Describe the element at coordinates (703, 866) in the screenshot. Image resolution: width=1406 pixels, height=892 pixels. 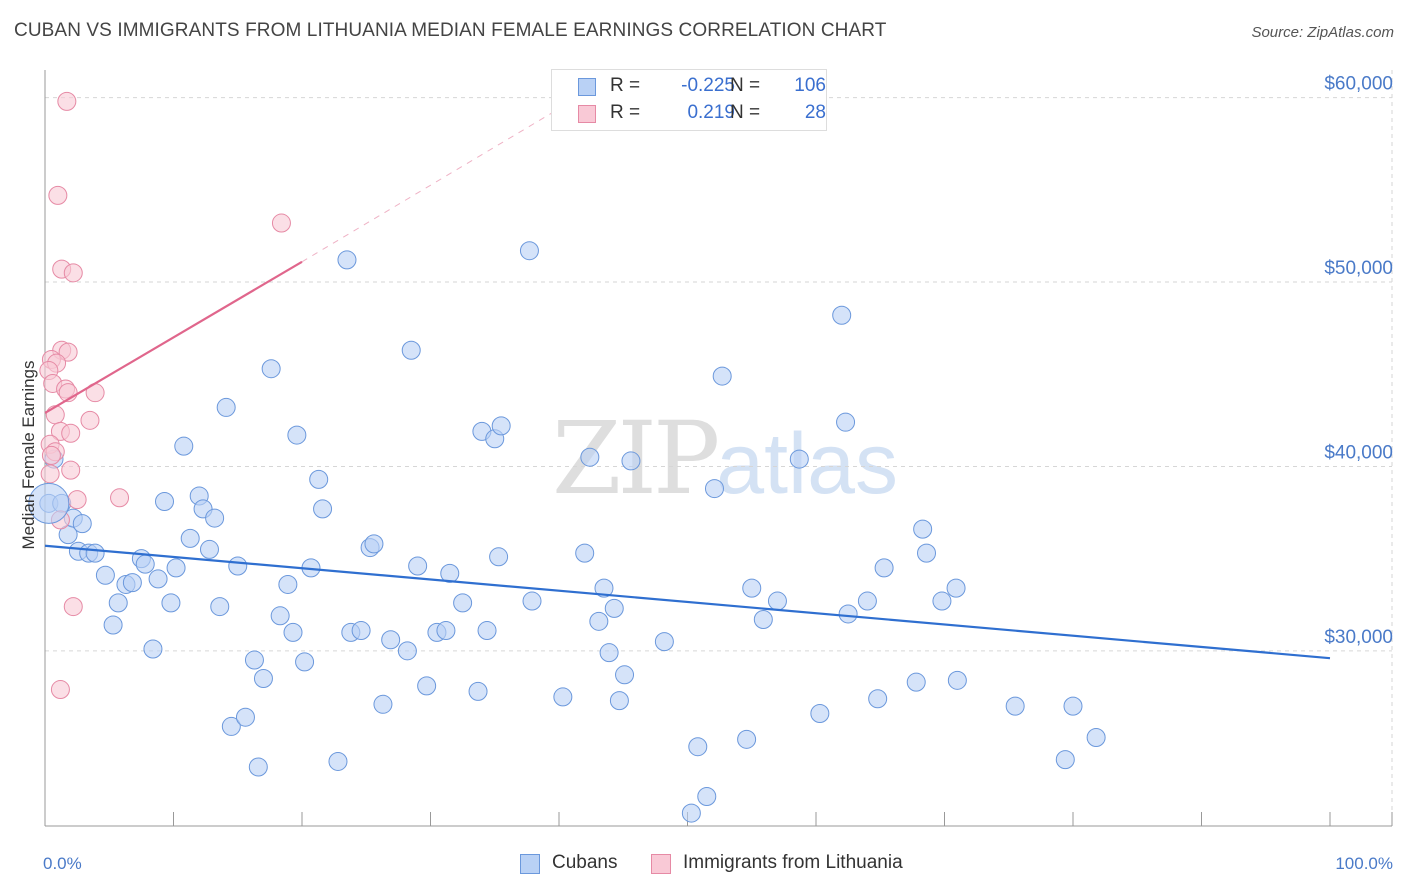
I see `series-legend: Cubans Immigrants from Lithuania` at that location.